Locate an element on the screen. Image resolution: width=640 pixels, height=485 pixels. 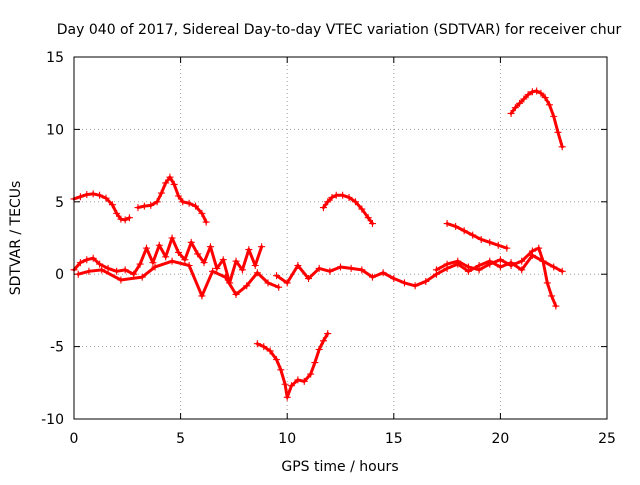
x-axis-title: GPS time / hours is located at coordinates (339, 467).